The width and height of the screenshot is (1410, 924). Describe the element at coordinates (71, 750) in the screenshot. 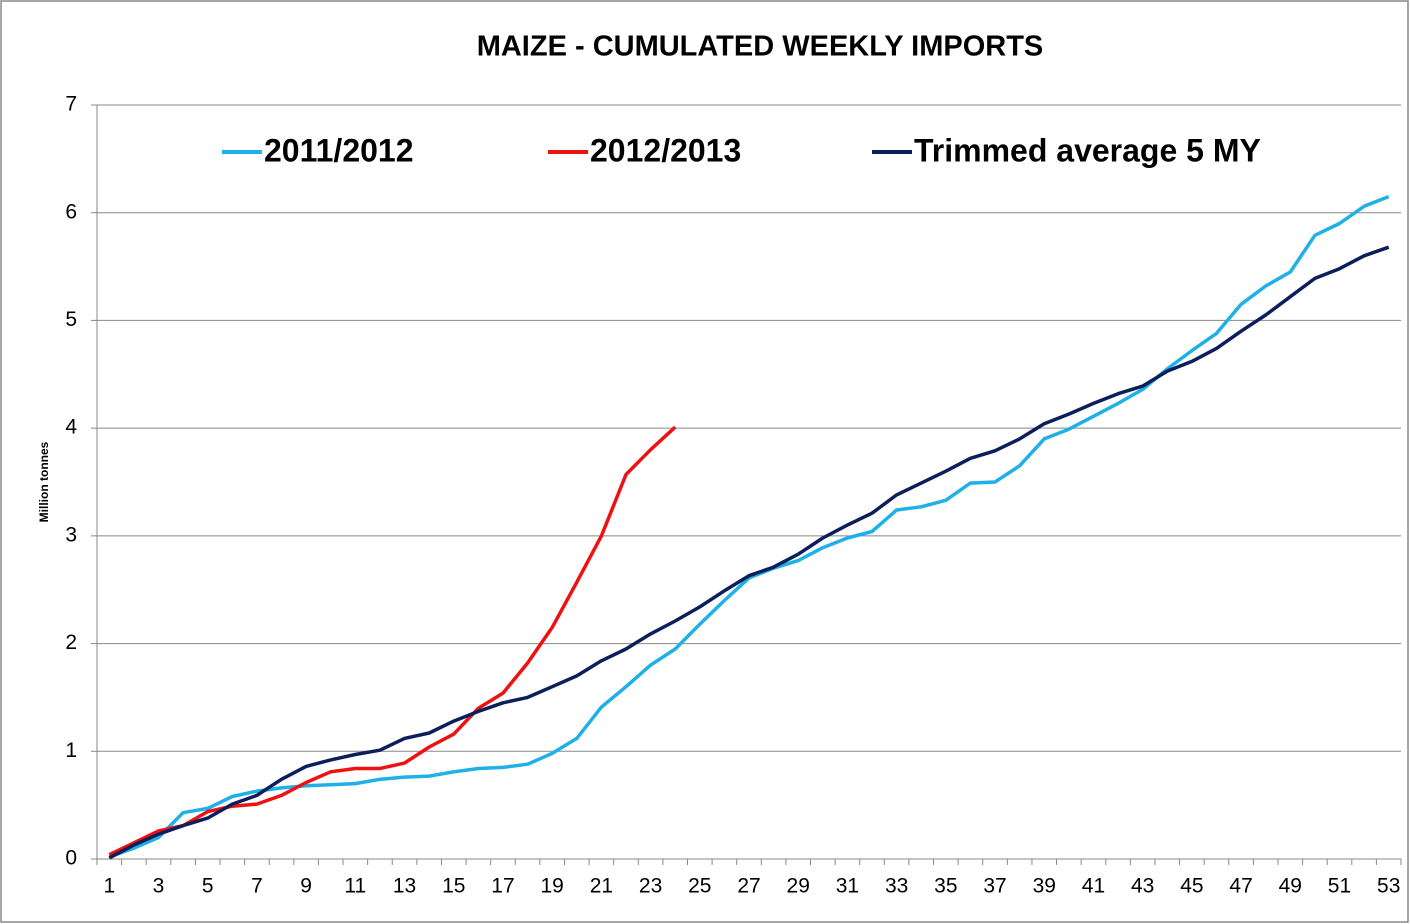

I see `y-tick-label: 1` at that location.